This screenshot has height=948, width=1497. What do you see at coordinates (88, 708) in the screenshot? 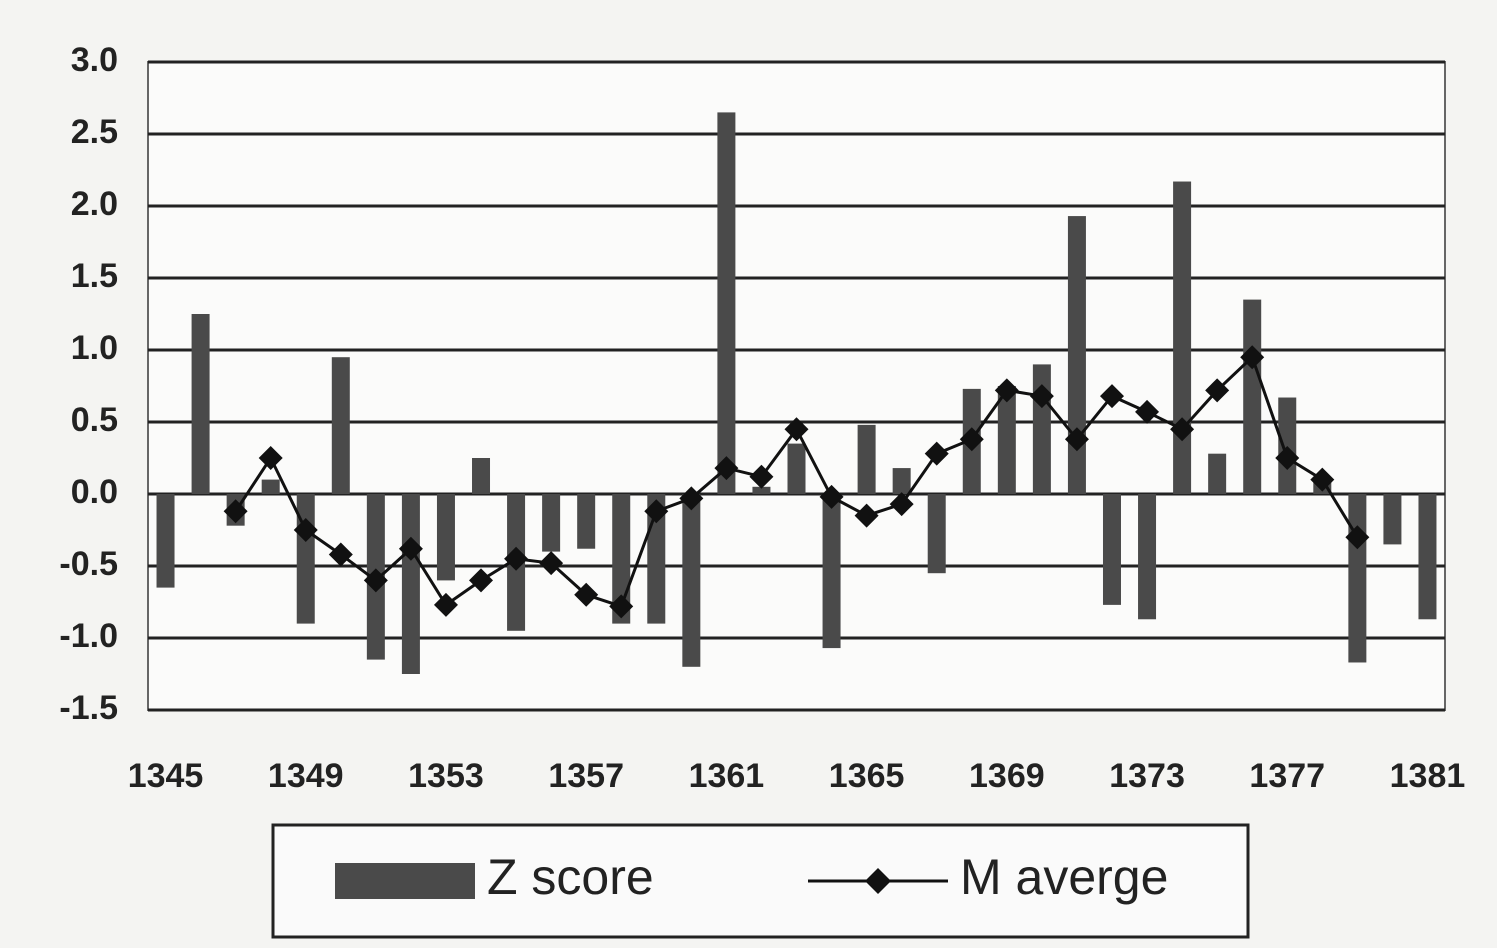
I see `y-tick-label: -1.5` at bounding box center [88, 708].